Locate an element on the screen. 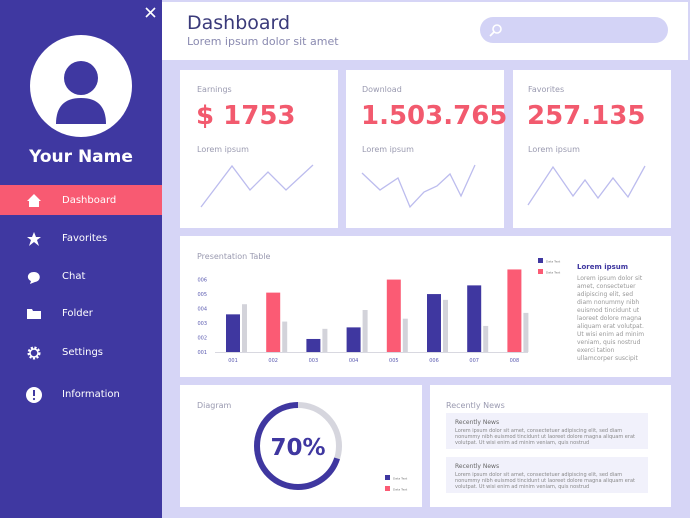  chart-title: Presentation Table is located at coordinates (234, 256).